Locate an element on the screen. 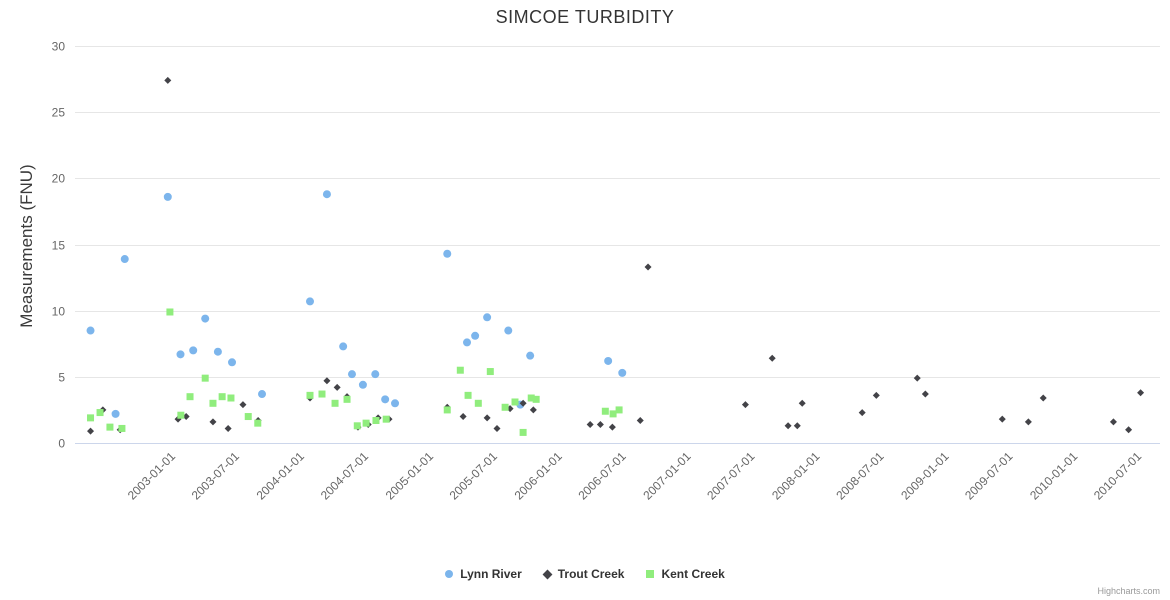 The image size is (1170, 600). x-tick-label: 2005-01-01 is located at coordinates (410, 476).